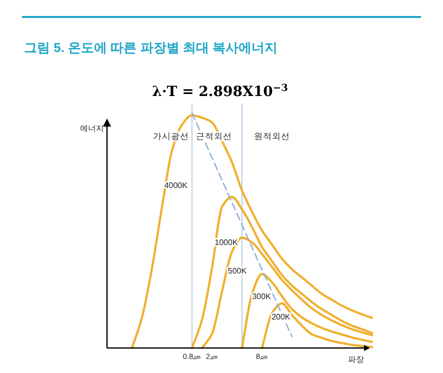  Describe the element at coordinates (238, 271) in the screenshot. I see `series-label: 500K` at that location.